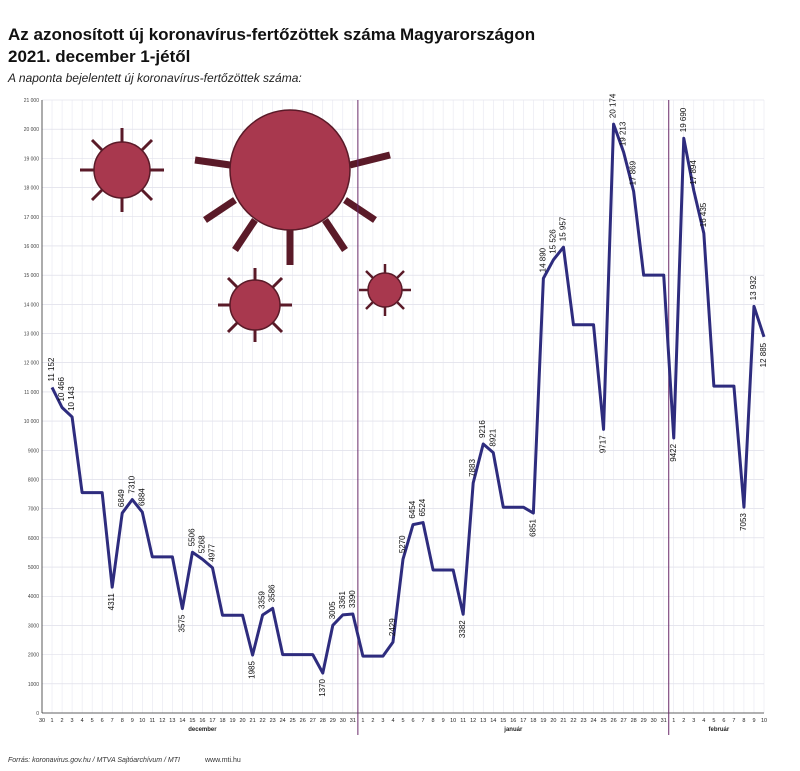 Image resolution: width=800 pixels, height=771 pixels. What do you see at coordinates (61, 388) in the screenshot?
I see `data-label: 10 466` at bounding box center [61, 388].